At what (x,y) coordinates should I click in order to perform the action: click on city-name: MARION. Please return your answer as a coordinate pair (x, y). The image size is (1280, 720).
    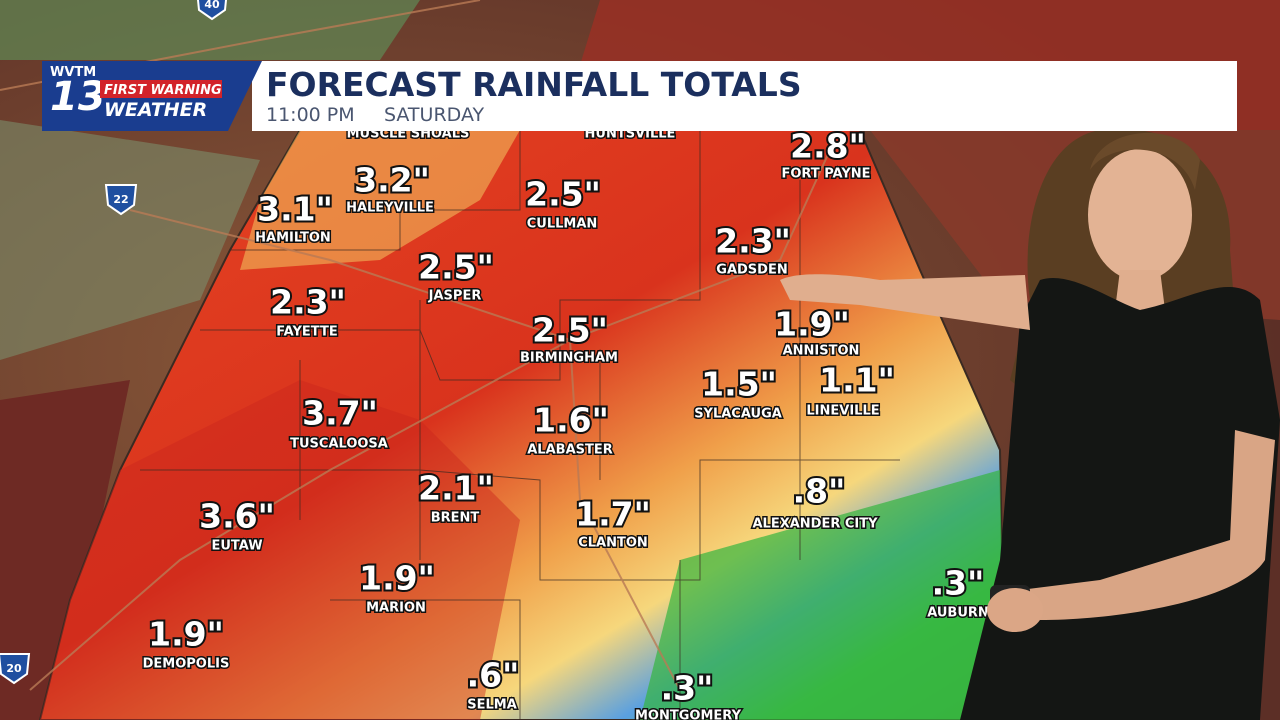
    Looking at the image, I should click on (396, 608).